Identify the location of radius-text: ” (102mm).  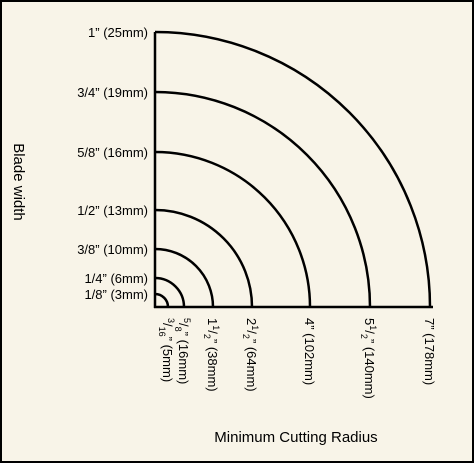
(309, 355).